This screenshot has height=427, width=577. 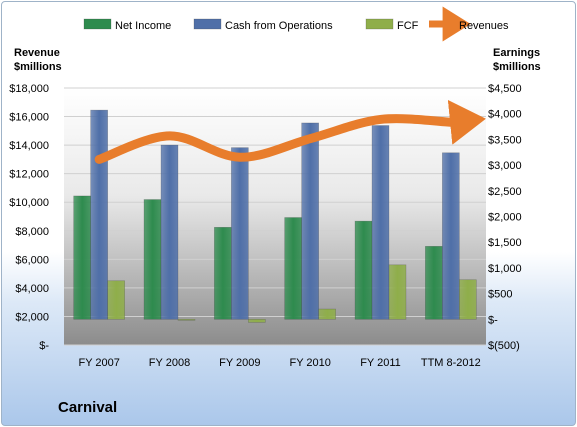 What do you see at coordinates (29, 146) in the screenshot?
I see `left-tick-label: $14,000` at bounding box center [29, 146].